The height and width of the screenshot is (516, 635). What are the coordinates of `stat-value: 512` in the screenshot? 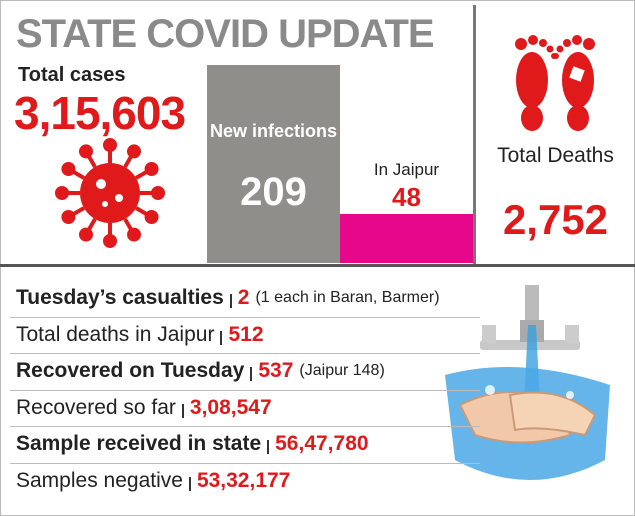 It's located at (246, 334).